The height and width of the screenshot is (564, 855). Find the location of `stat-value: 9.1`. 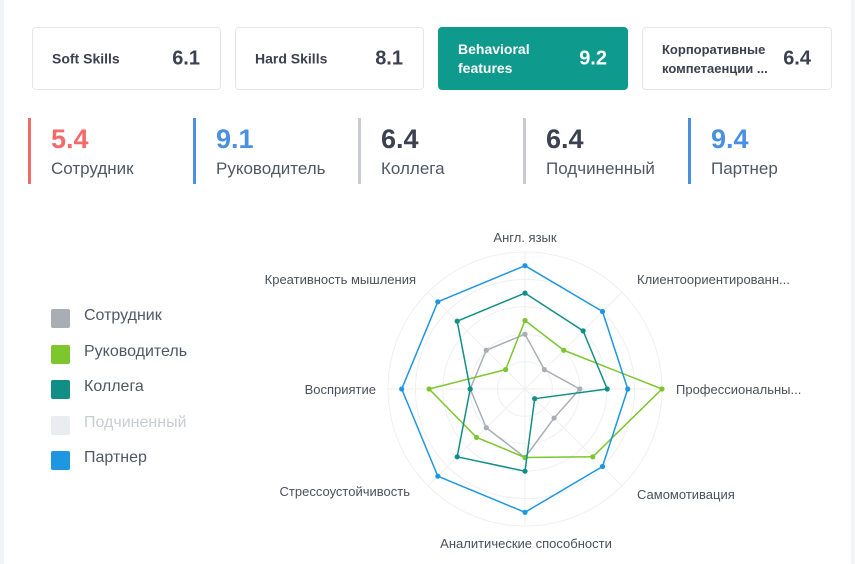

stat-value: 9.1 is located at coordinates (235, 139).